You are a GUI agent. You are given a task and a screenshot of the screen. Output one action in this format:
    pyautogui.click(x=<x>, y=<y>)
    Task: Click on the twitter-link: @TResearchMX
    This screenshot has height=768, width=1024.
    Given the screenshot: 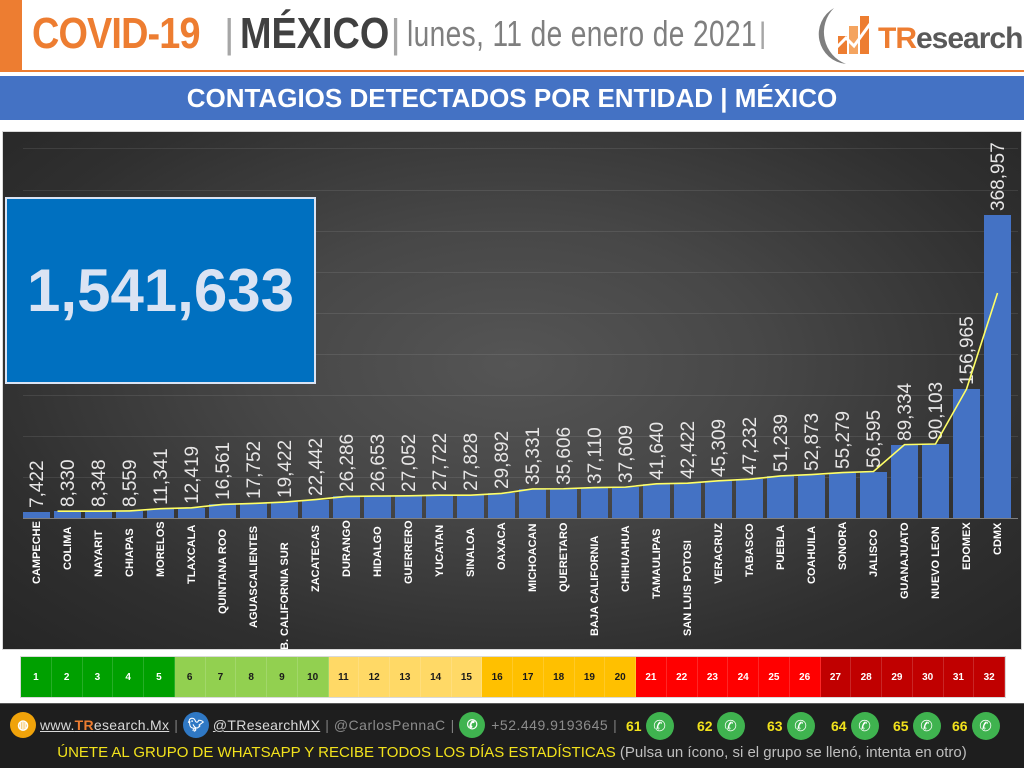 What is the action you would take?
    pyautogui.click(x=266, y=725)
    